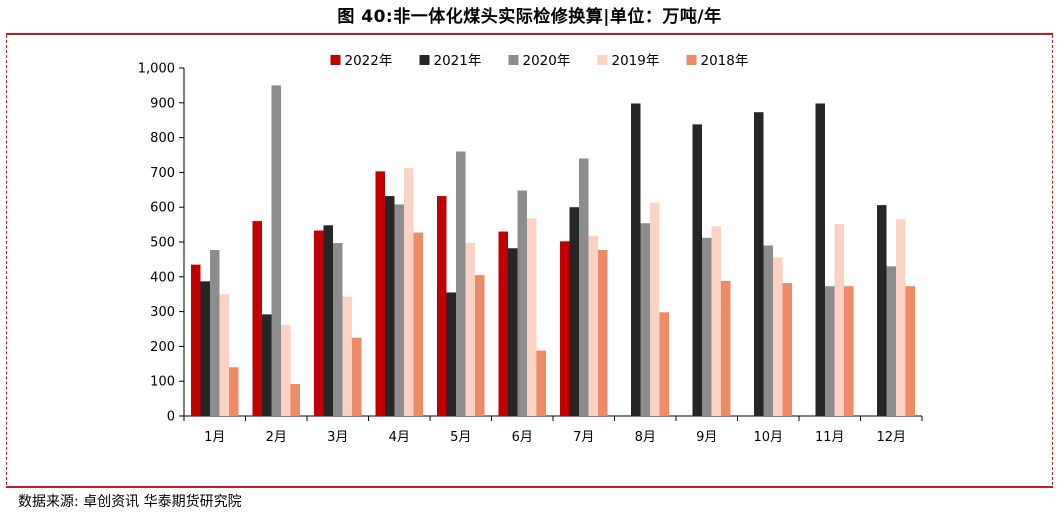 This screenshot has height=526, width=1059. Describe the element at coordinates (759, 264) in the screenshot. I see `bar-2021年-10月` at that location.